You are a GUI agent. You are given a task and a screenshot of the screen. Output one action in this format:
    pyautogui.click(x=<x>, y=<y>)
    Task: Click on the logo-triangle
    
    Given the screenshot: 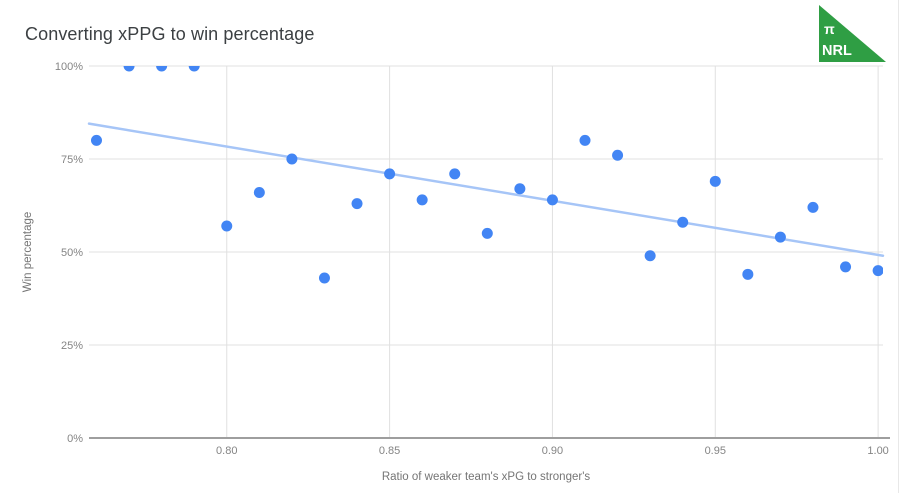 What is the action you would take?
    pyautogui.click(x=852, y=33)
    